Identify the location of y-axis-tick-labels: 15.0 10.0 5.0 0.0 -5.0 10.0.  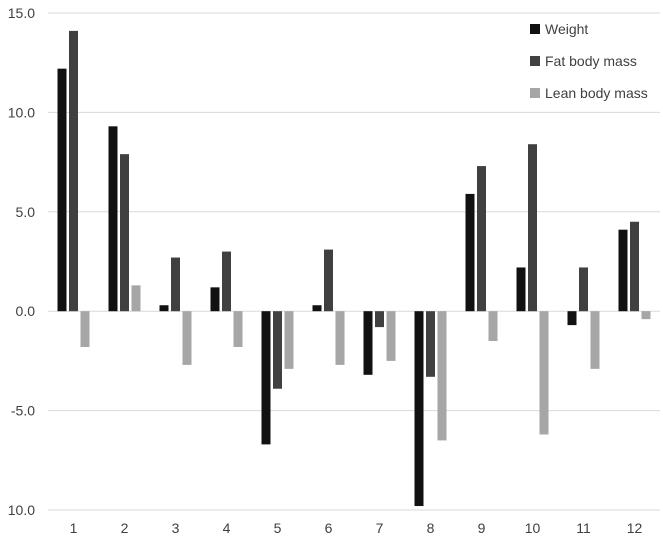
(21, 261).